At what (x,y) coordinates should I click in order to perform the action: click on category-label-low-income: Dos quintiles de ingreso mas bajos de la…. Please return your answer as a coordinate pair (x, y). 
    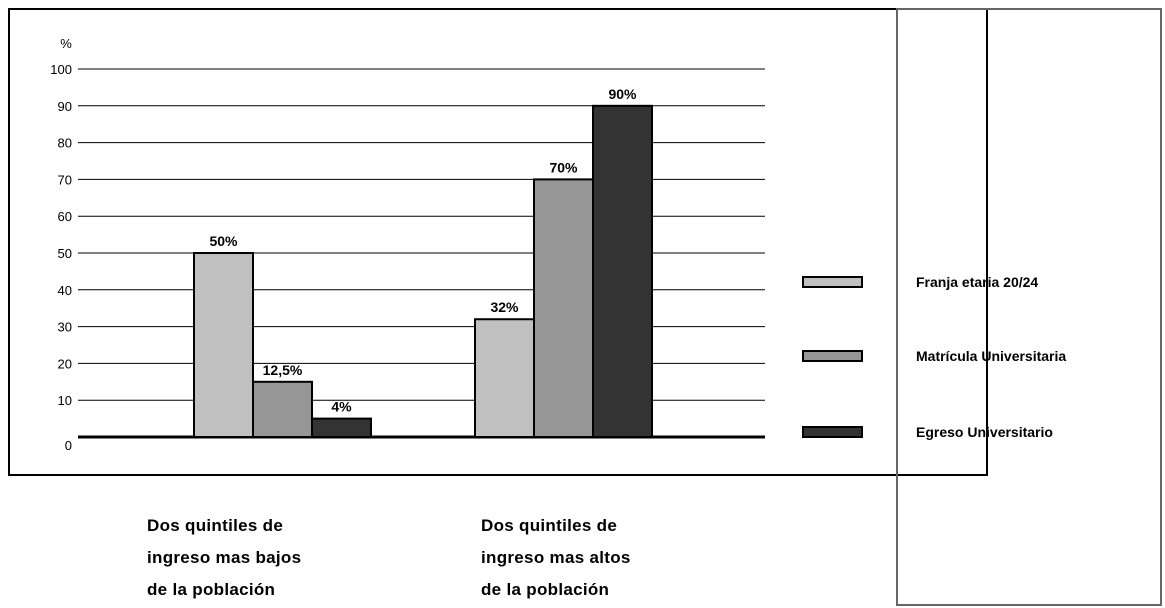
    Looking at the image, I should click on (224, 557).